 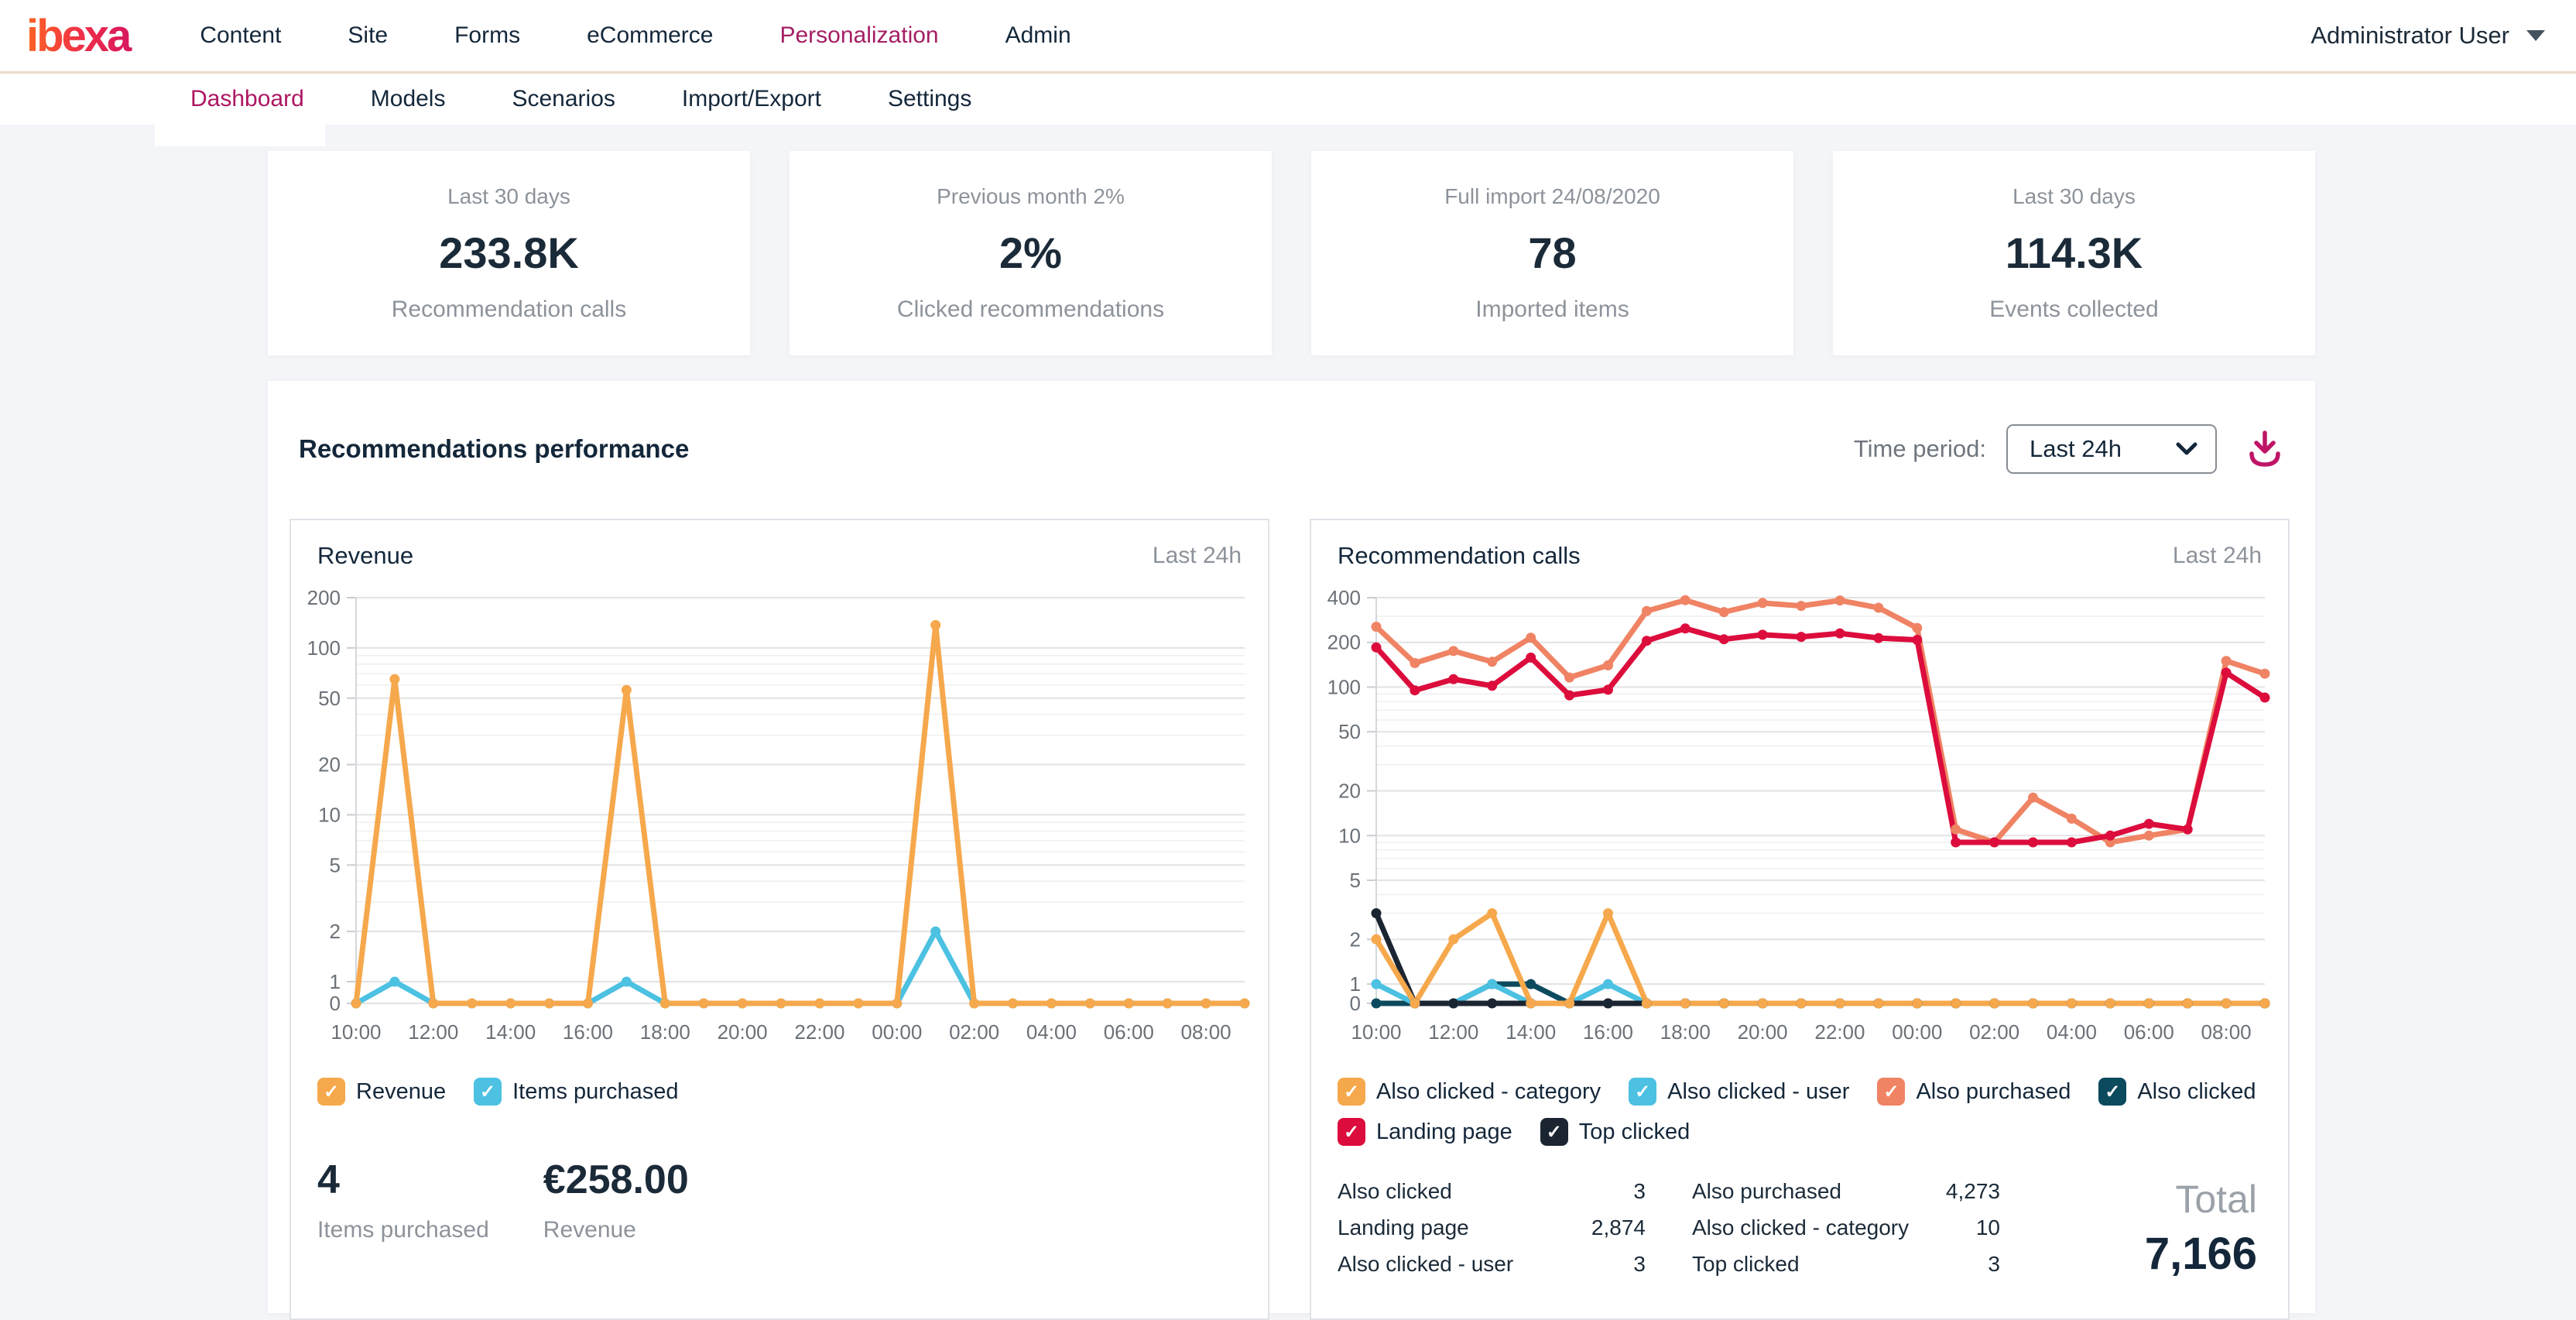 I want to click on series-point-items-purchased, so click(x=394, y=982).